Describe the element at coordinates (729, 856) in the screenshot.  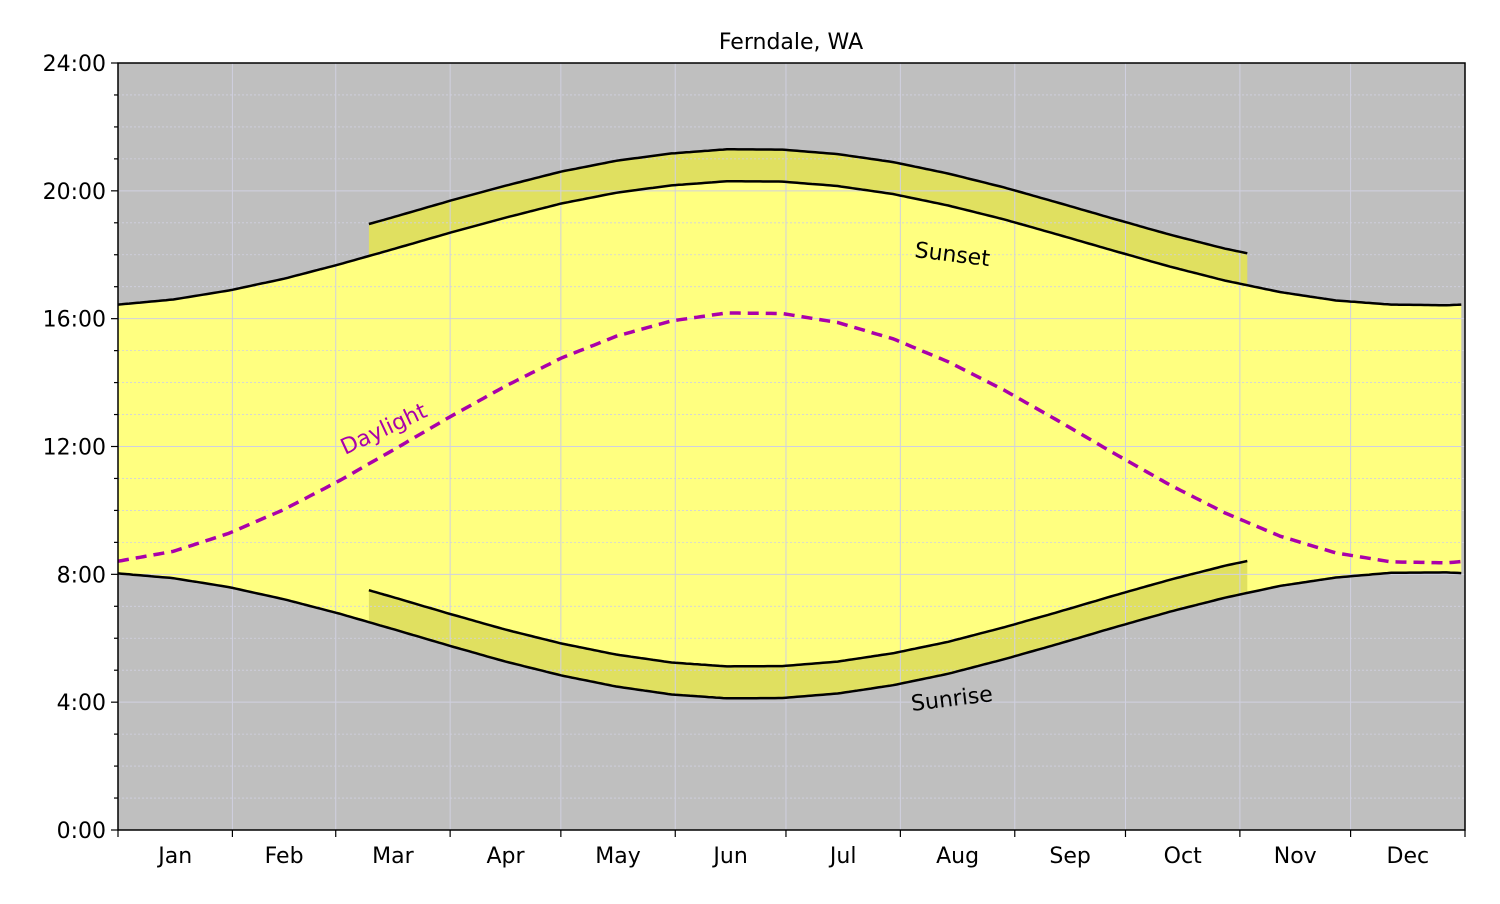
I see `x-tick-label: Jun` at that location.